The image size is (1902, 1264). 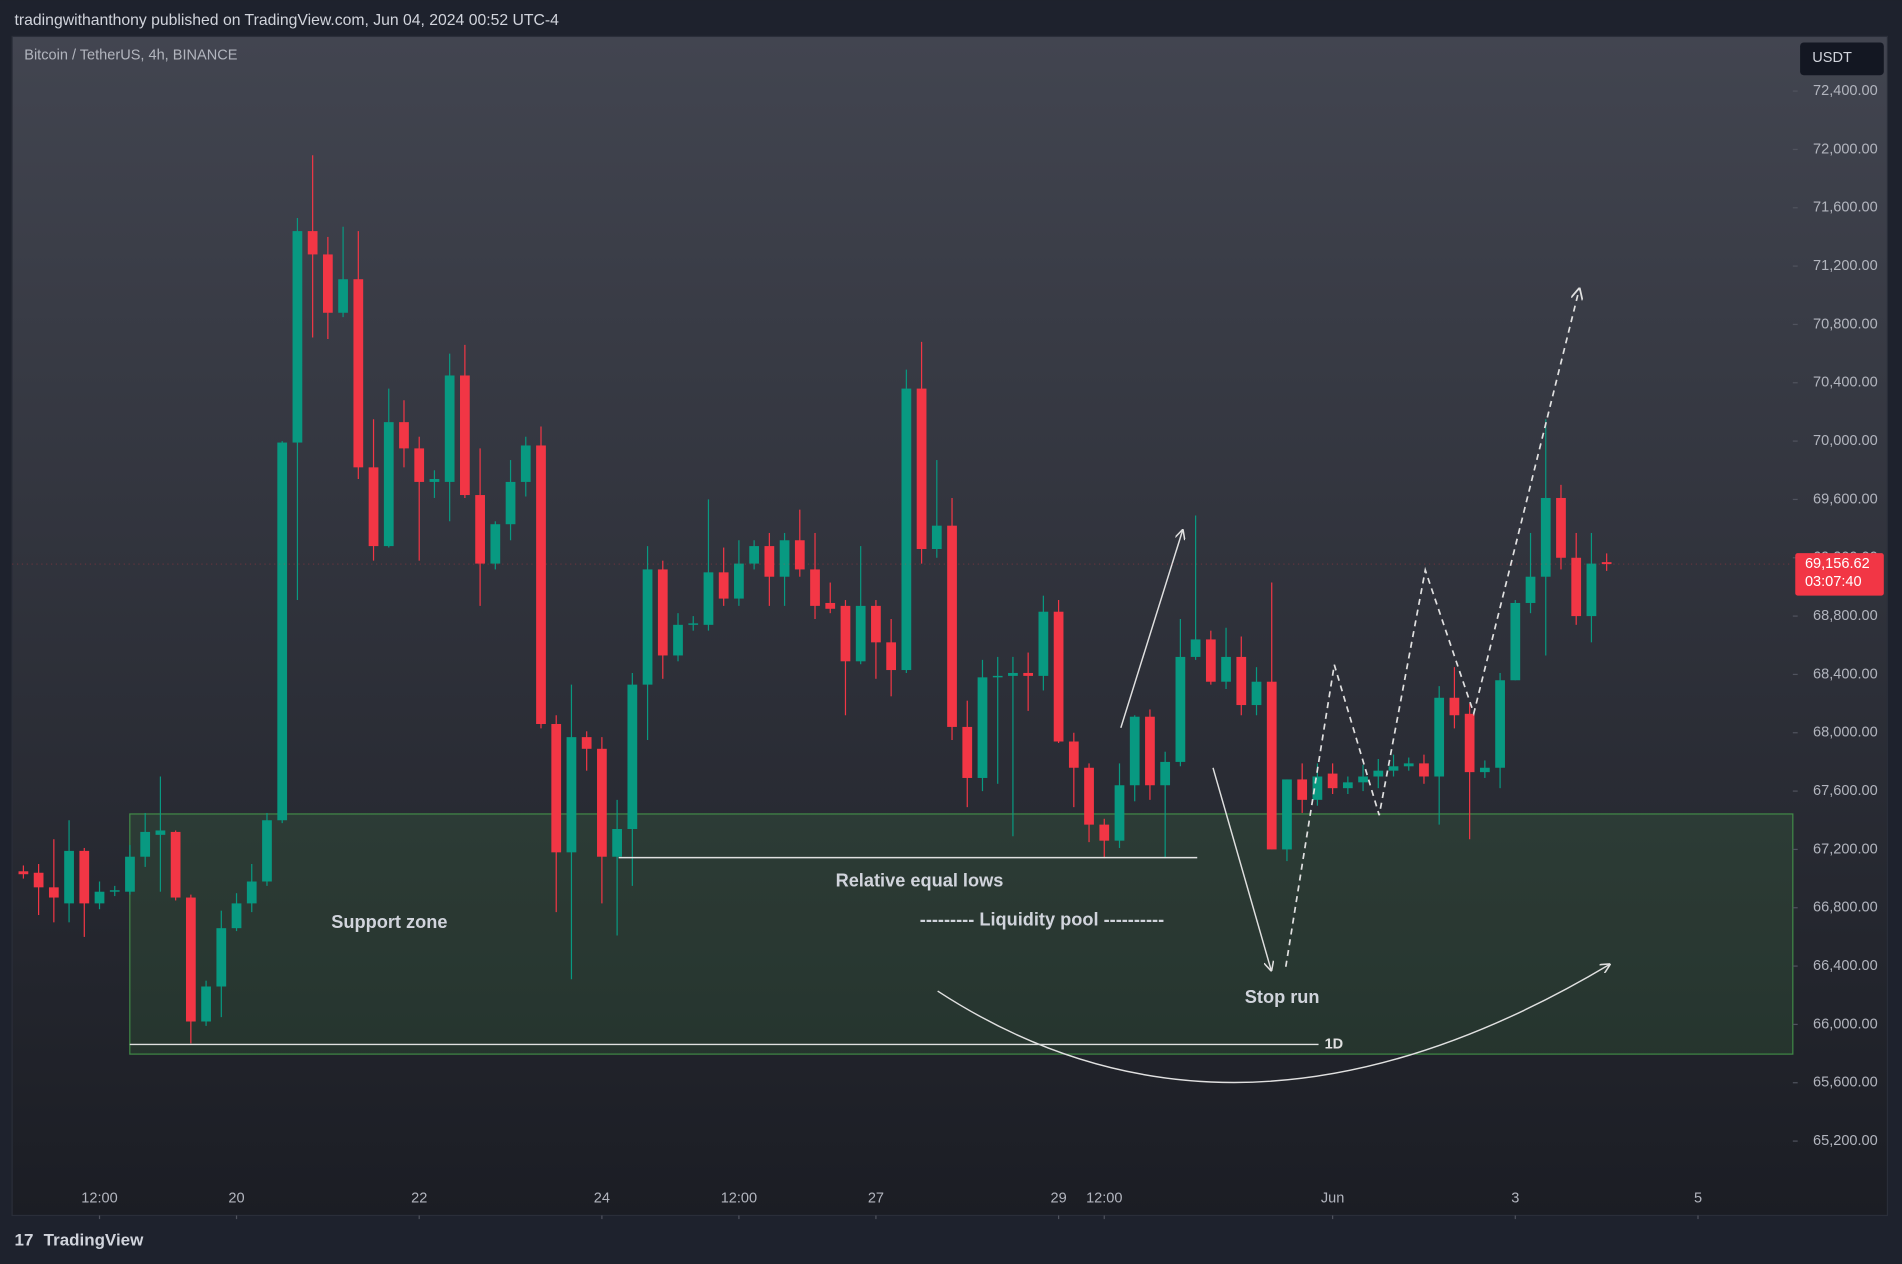 What do you see at coordinates (1845, 733) in the screenshot?
I see `y-tick-label: 68,000.00` at bounding box center [1845, 733].